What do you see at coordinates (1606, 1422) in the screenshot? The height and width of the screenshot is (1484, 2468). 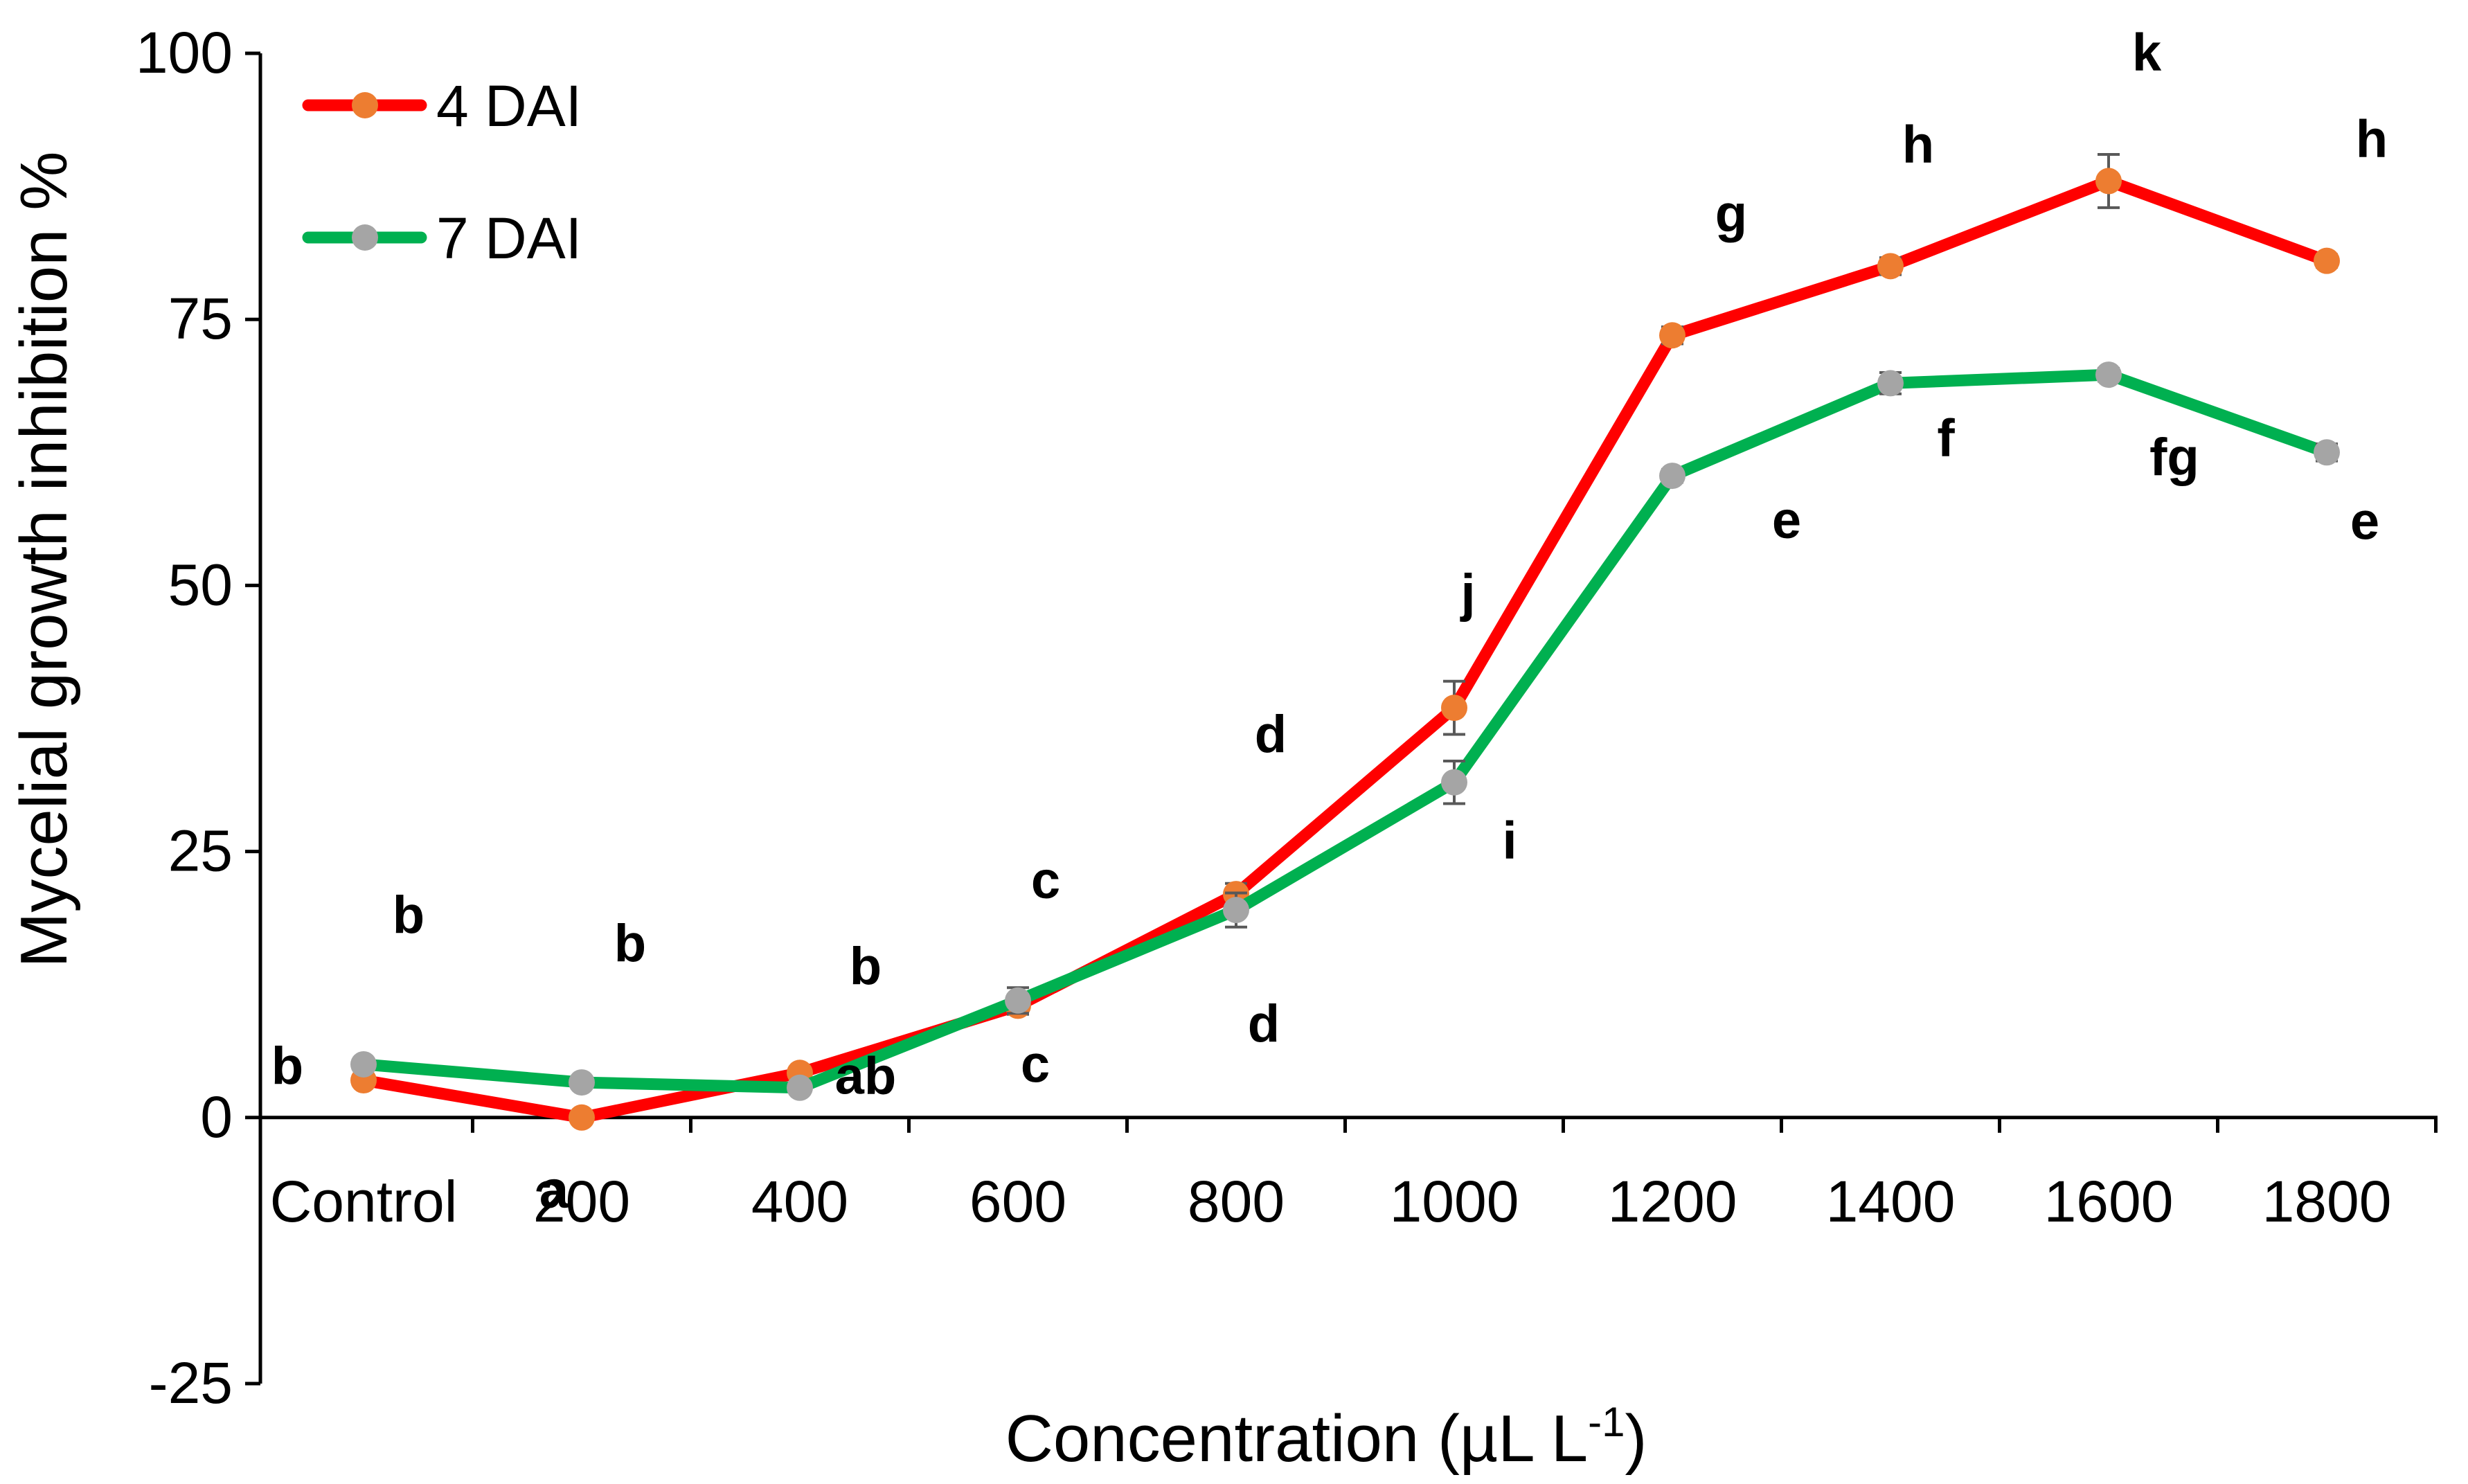 I see `x-axis-title-superscript: -1` at bounding box center [1606, 1422].